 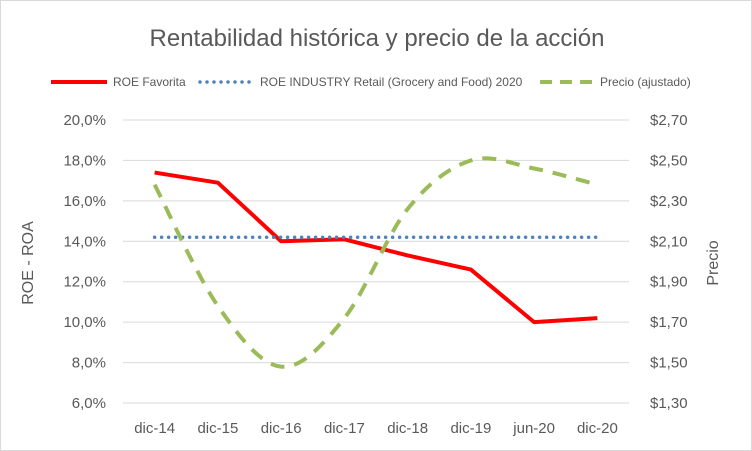 I want to click on y2-tick-label: $1,50, so click(x=669, y=363).